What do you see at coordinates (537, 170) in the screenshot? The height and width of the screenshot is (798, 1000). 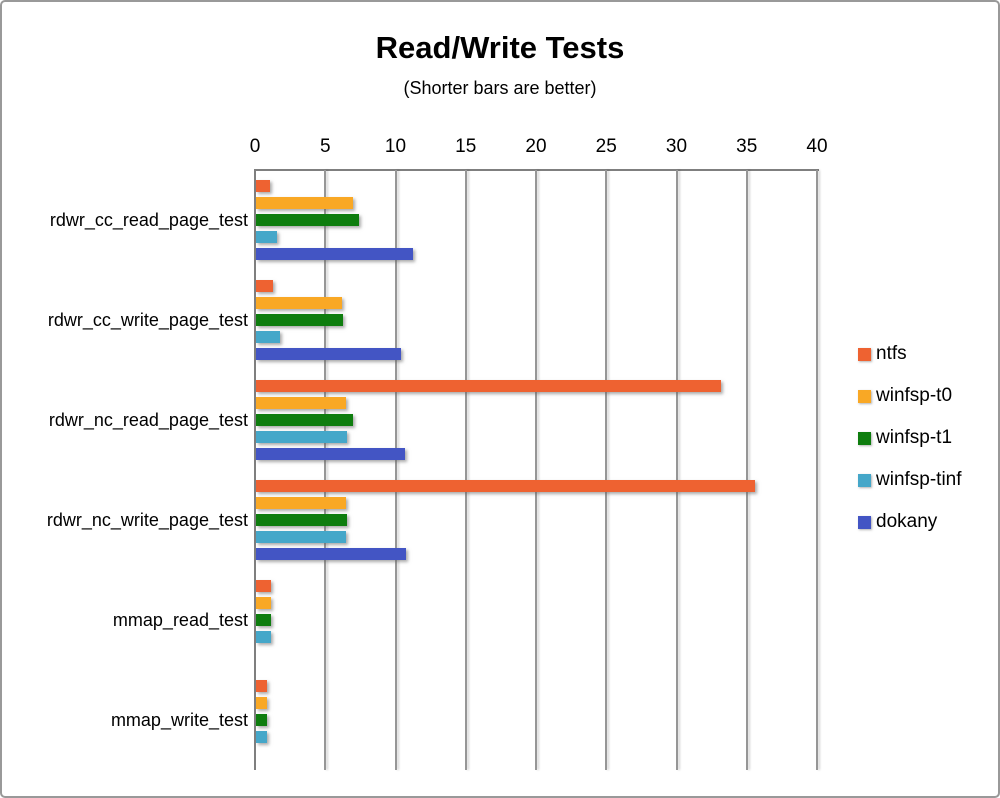 I see `x-axis-line` at bounding box center [537, 170].